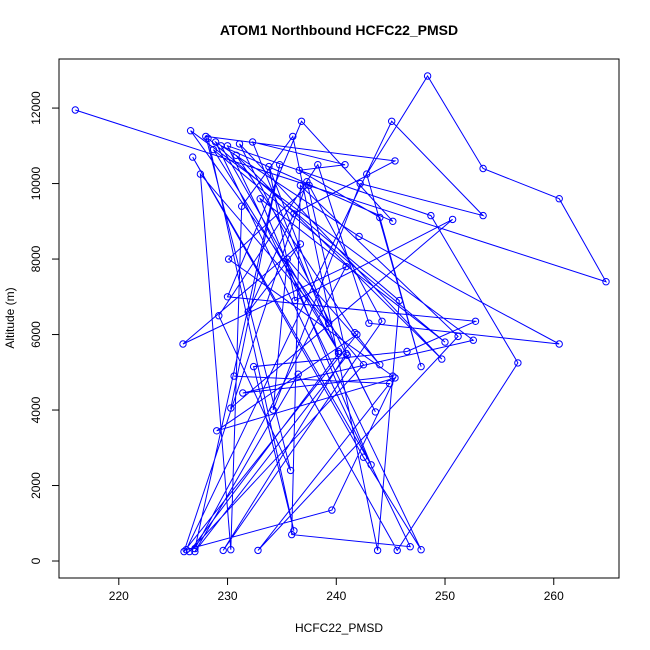 This screenshot has width=650, height=650. I want to click on x-tick-label: 220, so click(119, 596).